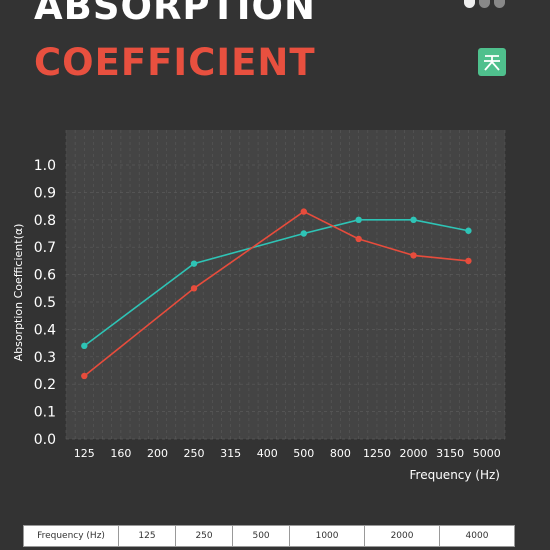  Describe the element at coordinates (455, 475) in the screenshot. I see `x-axis-label: Frequency (Hz)` at that location.